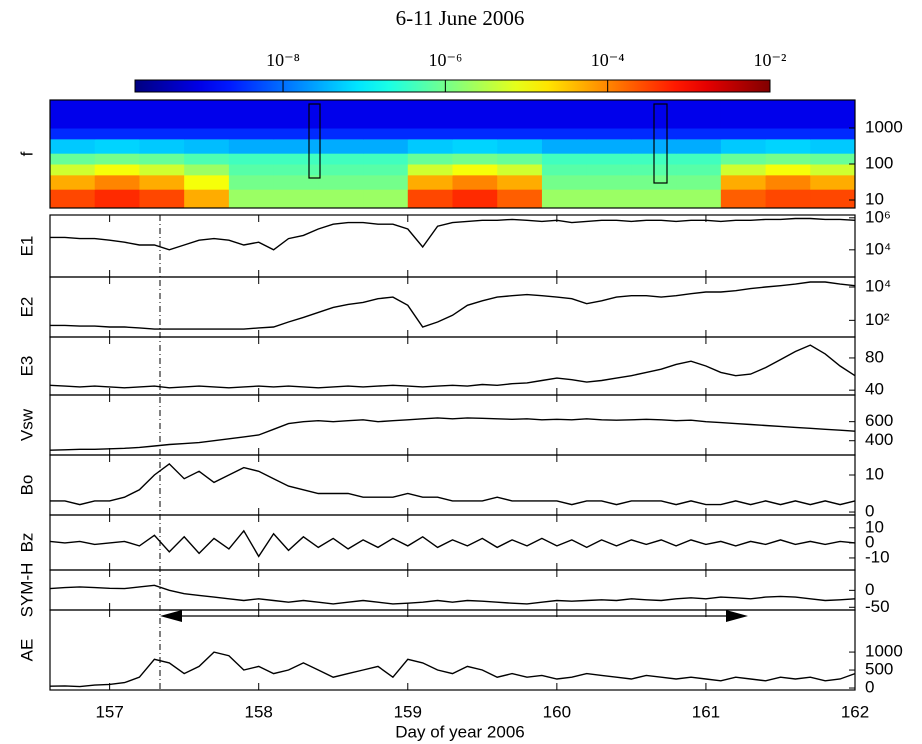 The height and width of the screenshot is (744, 922). Describe the element at coordinates (869, 511) in the screenshot. I see `y-tick-label: 0` at that location.